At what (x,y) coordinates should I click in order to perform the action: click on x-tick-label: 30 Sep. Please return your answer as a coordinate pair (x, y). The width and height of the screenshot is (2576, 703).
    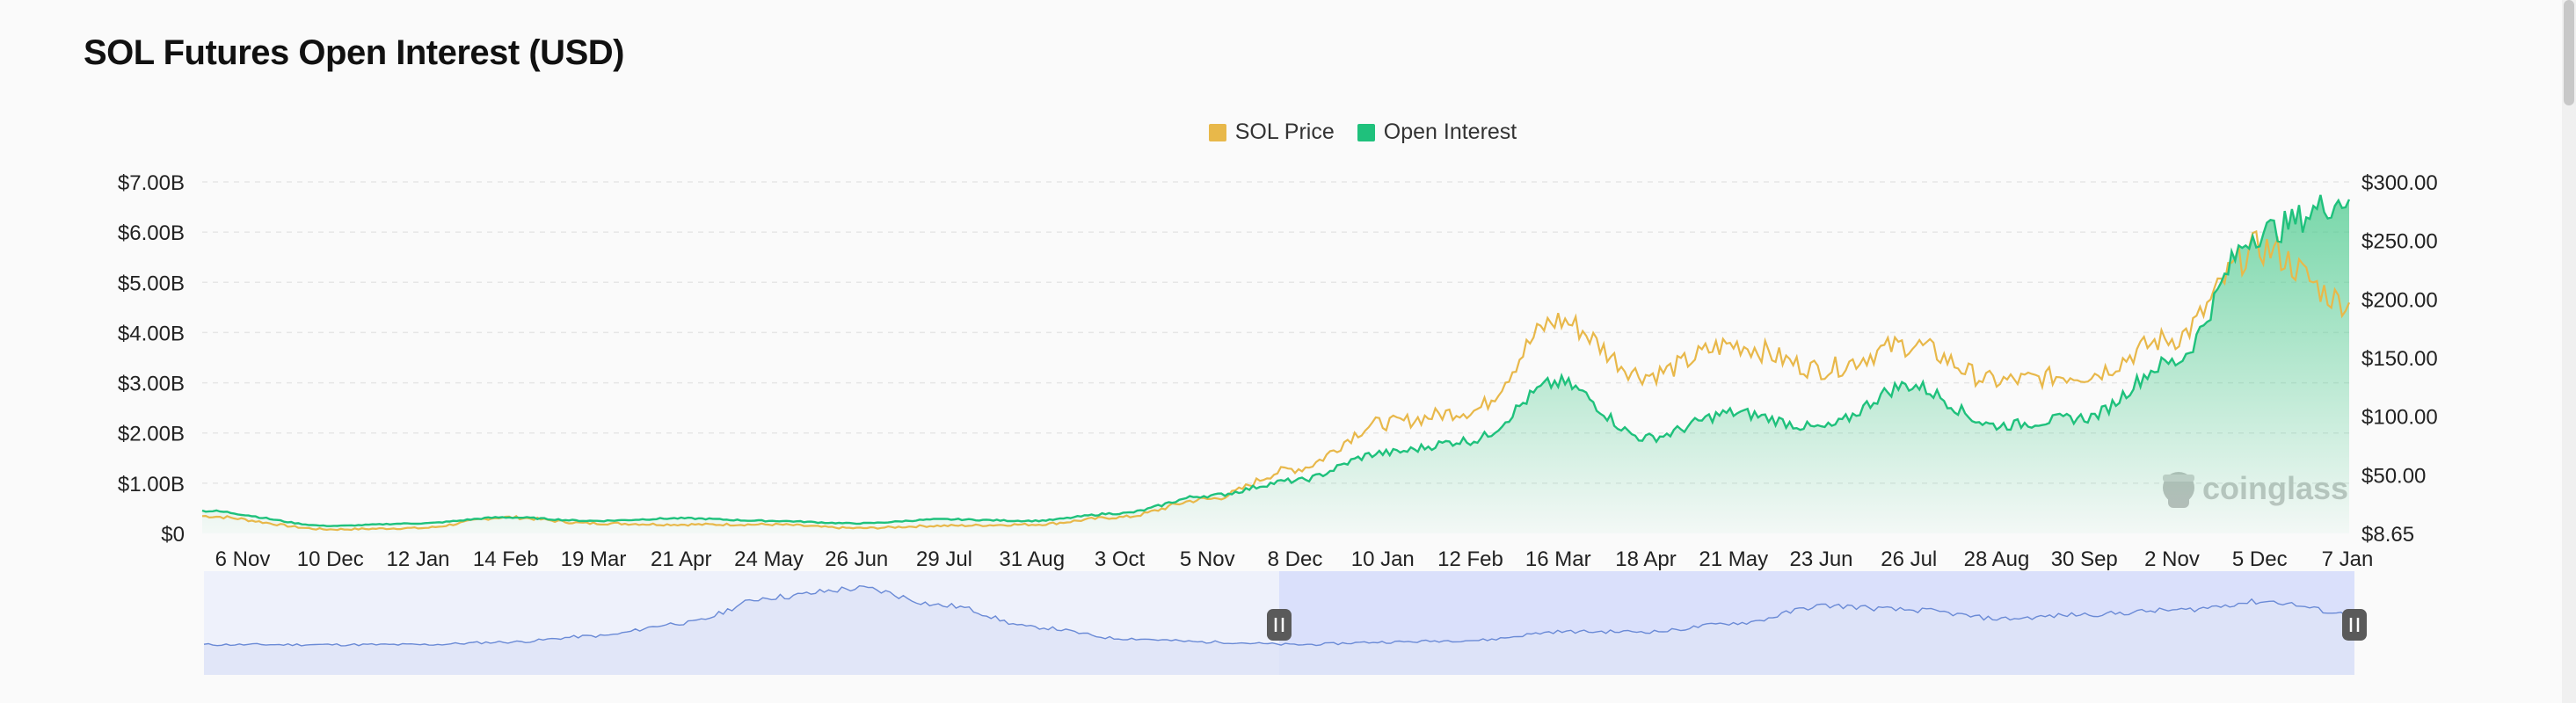
    Looking at the image, I should click on (2084, 559).